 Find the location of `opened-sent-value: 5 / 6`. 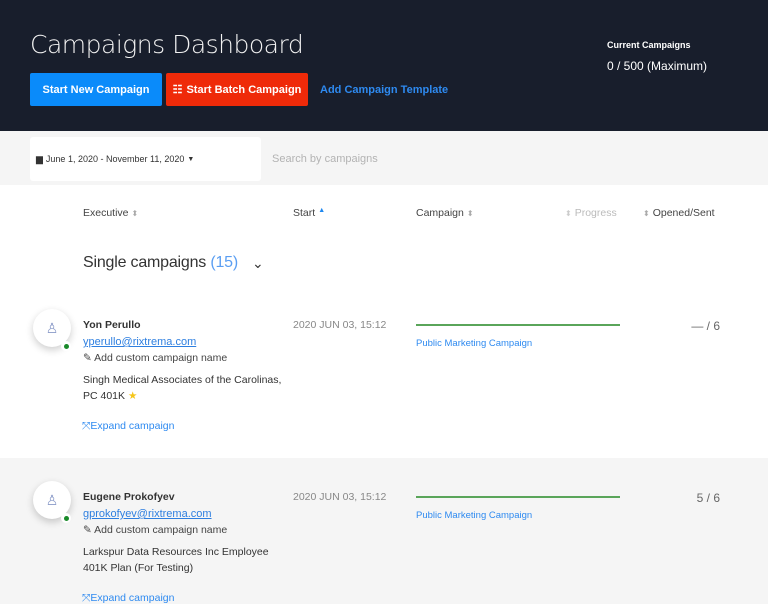

opened-sent-value: 5 / 6 is located at coordinates (708, 498).